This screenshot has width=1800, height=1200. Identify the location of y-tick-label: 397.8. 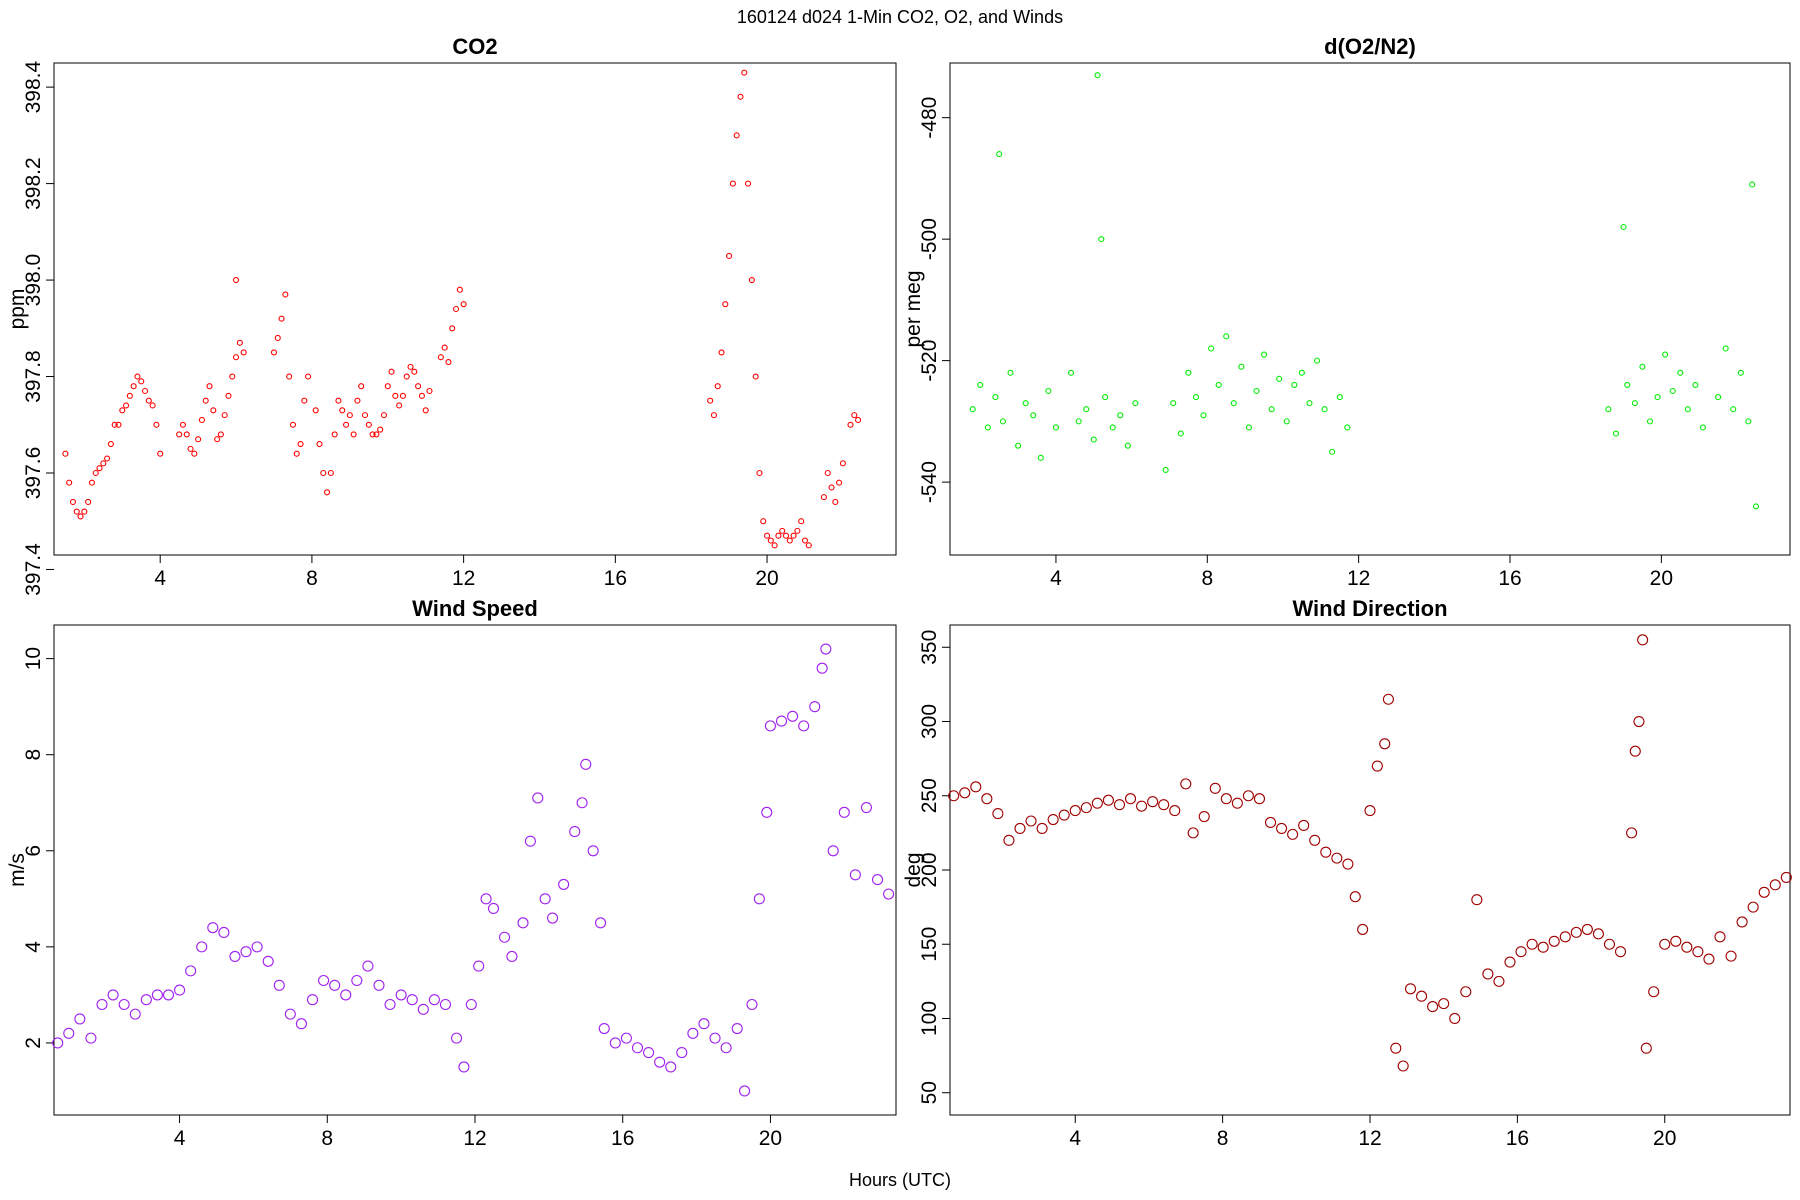
(33, 376).